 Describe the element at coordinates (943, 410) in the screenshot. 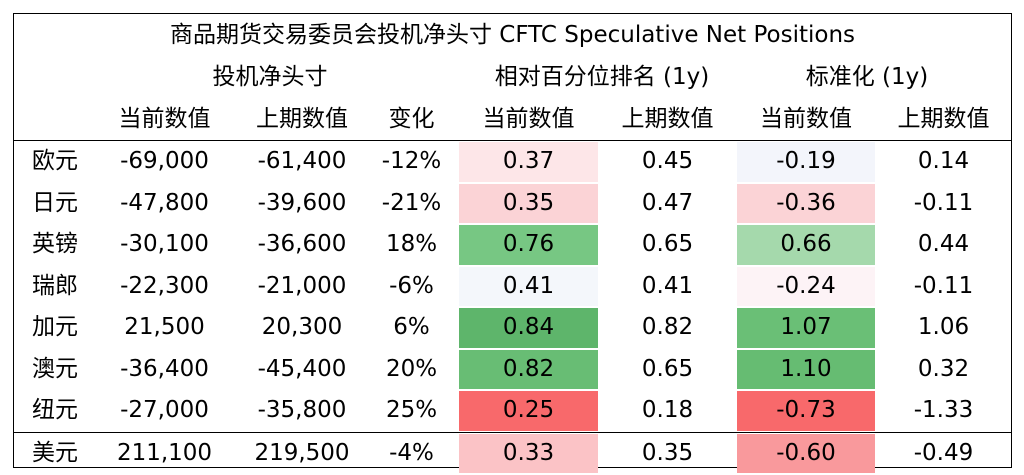

I see `table-cell-std-prev: -1.33` at that location.